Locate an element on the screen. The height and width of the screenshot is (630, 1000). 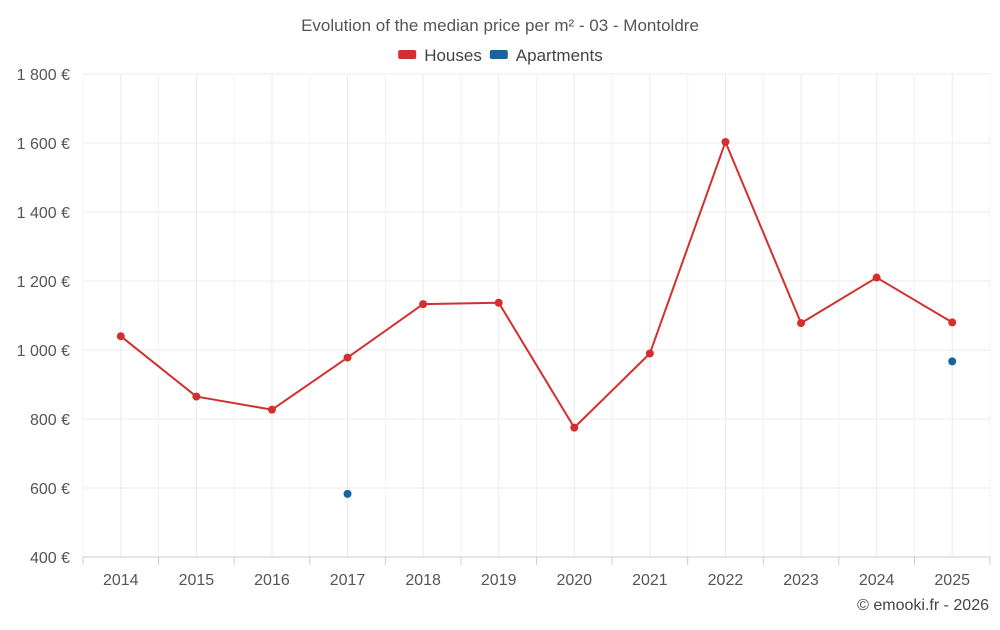
legend: Houses Apartments is located at coordinates (500, 55).